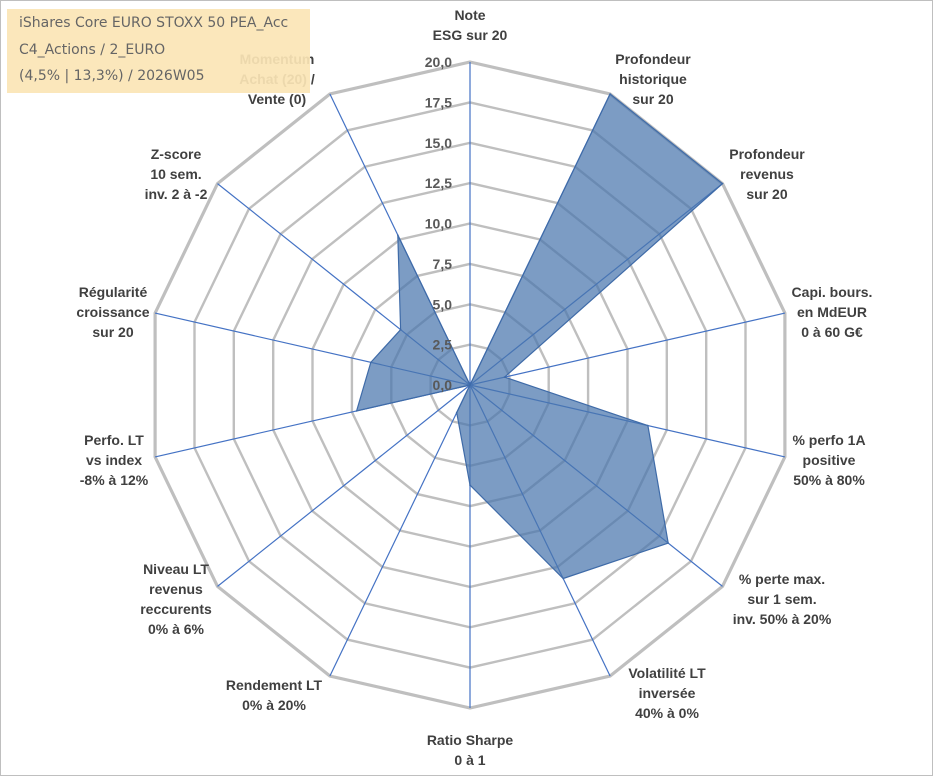 The width and height of the screenshot is (933, 776). I want to click on axis-label-4-line-2: 50% à 80%, so click(829, 480).